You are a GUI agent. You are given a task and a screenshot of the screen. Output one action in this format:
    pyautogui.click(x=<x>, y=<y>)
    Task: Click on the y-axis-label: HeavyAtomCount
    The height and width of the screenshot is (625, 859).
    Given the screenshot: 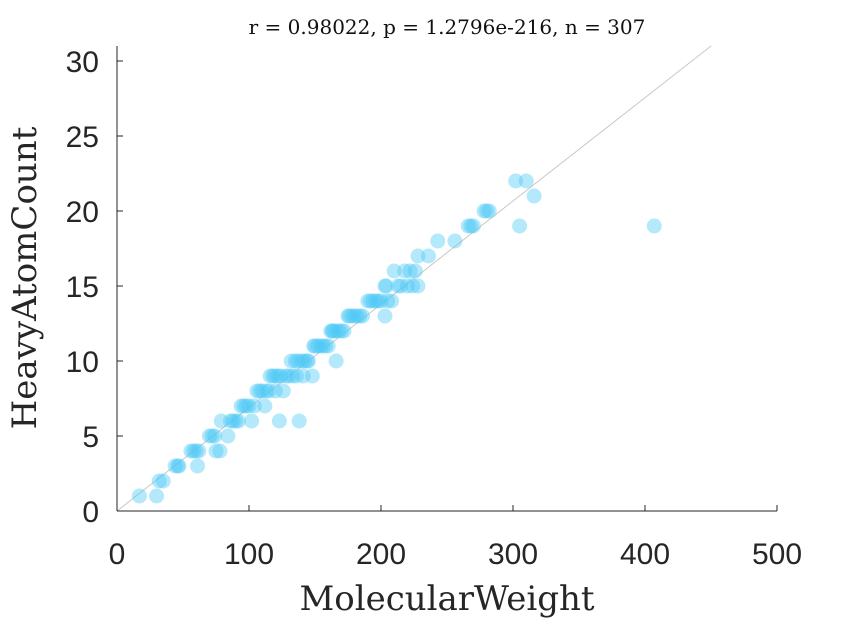 What is the action you would take?
    pyautogui.click(x=25, y=277)
    